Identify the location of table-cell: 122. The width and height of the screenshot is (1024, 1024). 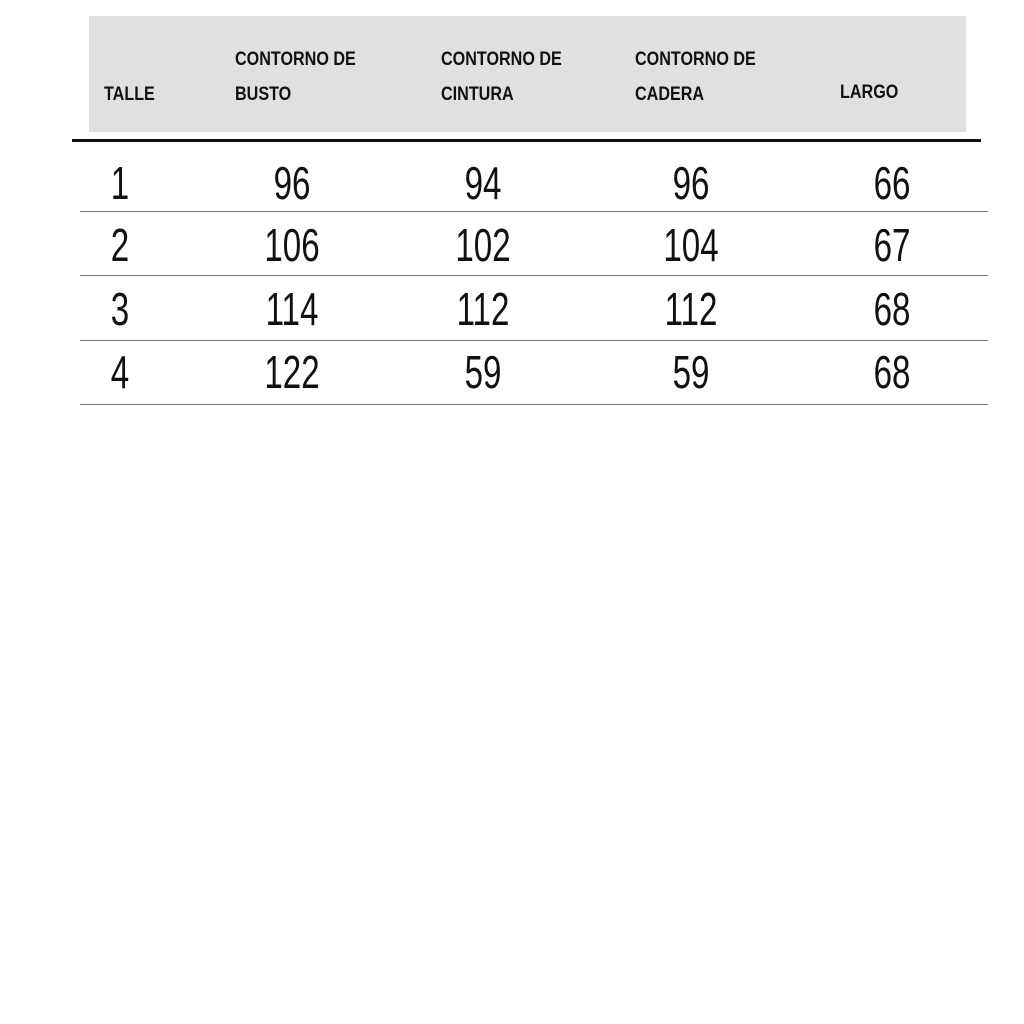
(292, 372).